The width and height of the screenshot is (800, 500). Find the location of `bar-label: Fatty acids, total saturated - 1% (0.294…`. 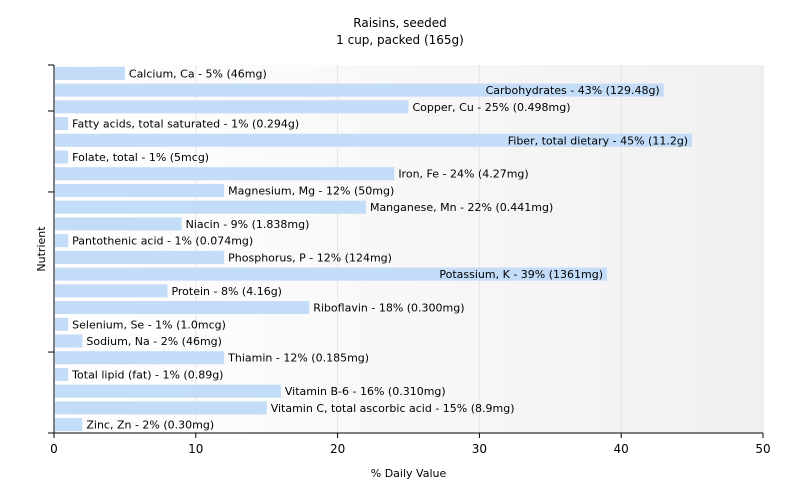

bar-label: Fatty acids, total saturated - 1% (0.294… is located at coordinates (185, 124).